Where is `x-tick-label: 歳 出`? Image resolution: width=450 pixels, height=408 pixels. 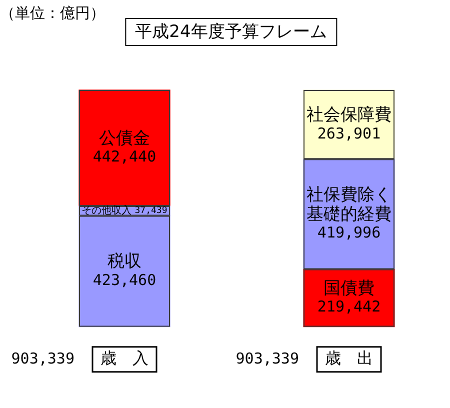
x-tick-label: 歳 出 is located at coordinates (349, 358).